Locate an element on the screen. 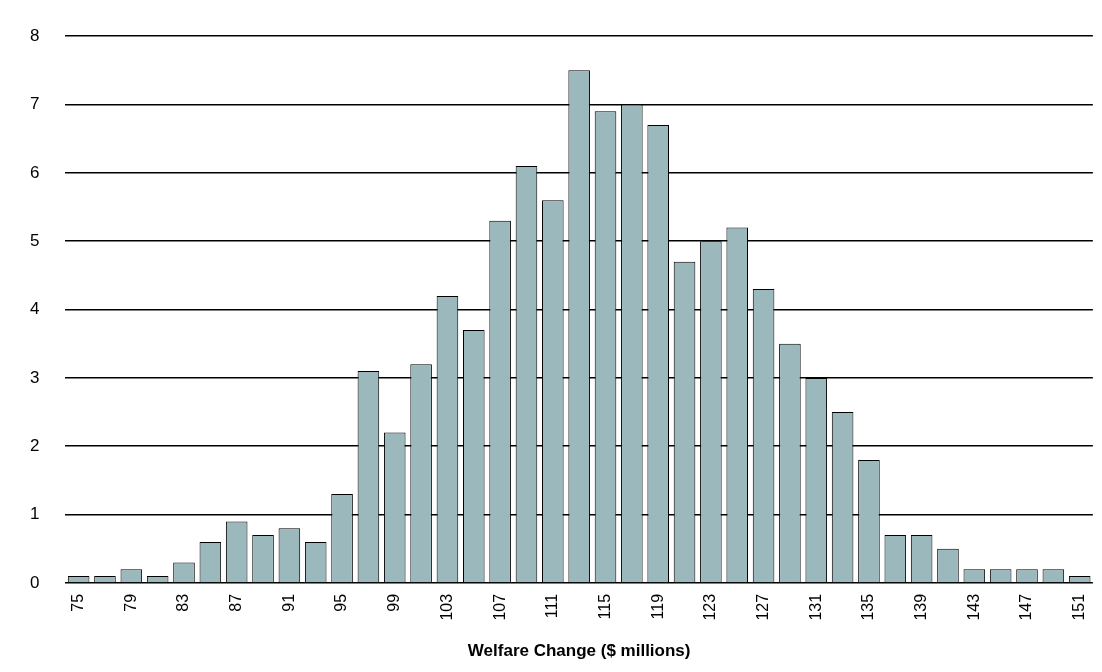 The width and height of the screenshot is (1102, 672). x-tick-label: 83 is located at coordinates (183, 602).